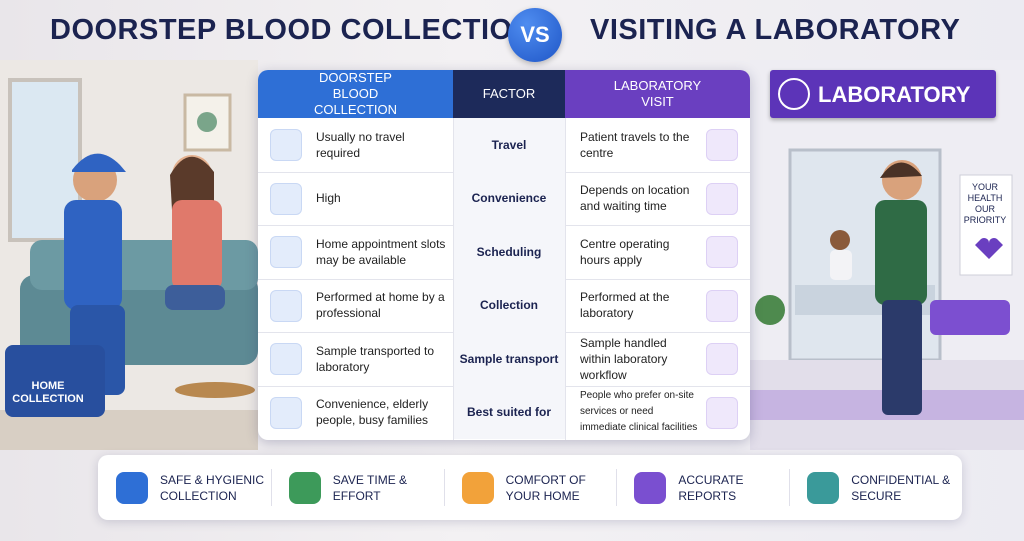  Describe the element at coordinates (625, 305) in the screenshot. I see `lab-cell: Performed at the laboratory` at that location.